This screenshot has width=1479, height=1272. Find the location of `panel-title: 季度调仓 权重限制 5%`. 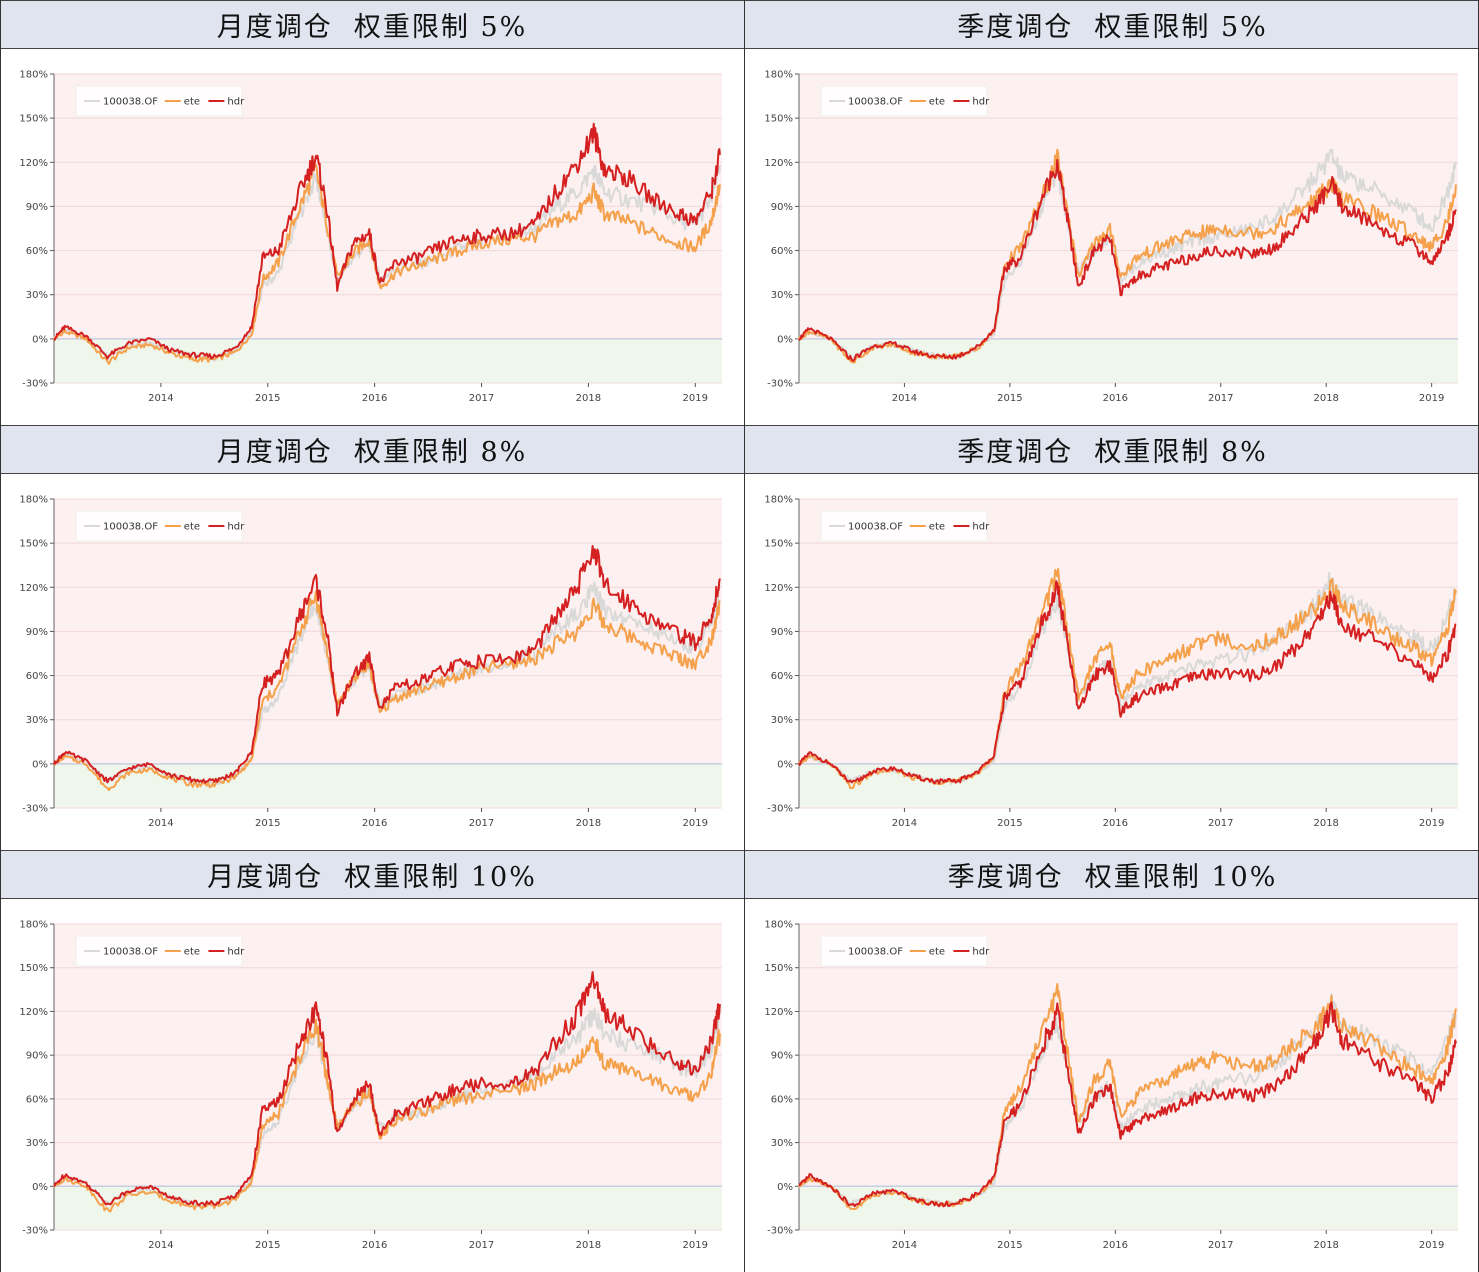

panel-title: 季度调仓 权重限制 5% is located at coordinates (1112, 24).